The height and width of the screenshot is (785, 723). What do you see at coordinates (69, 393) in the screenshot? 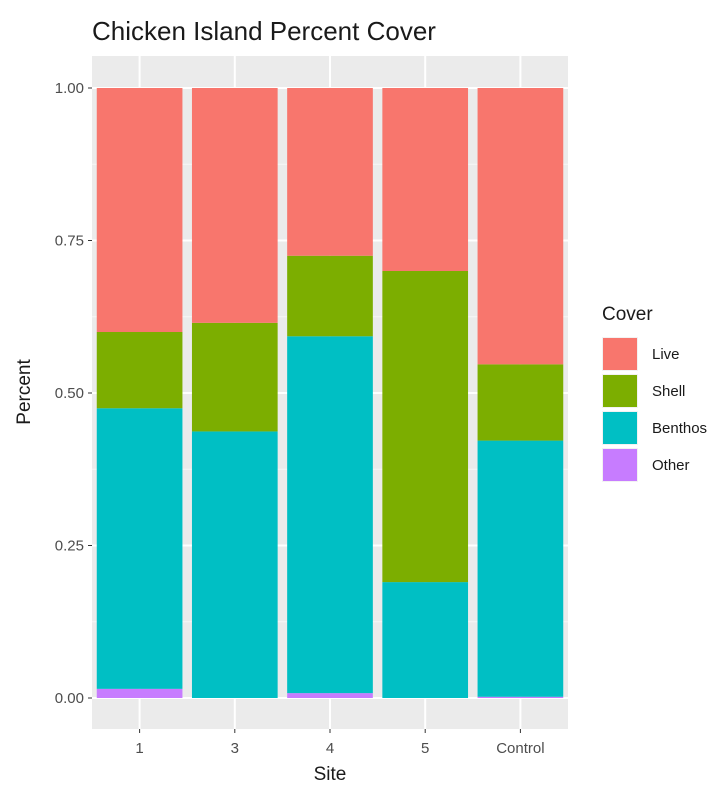
I see `y-tick-label: 0.50` at bounding box center [69, 393].